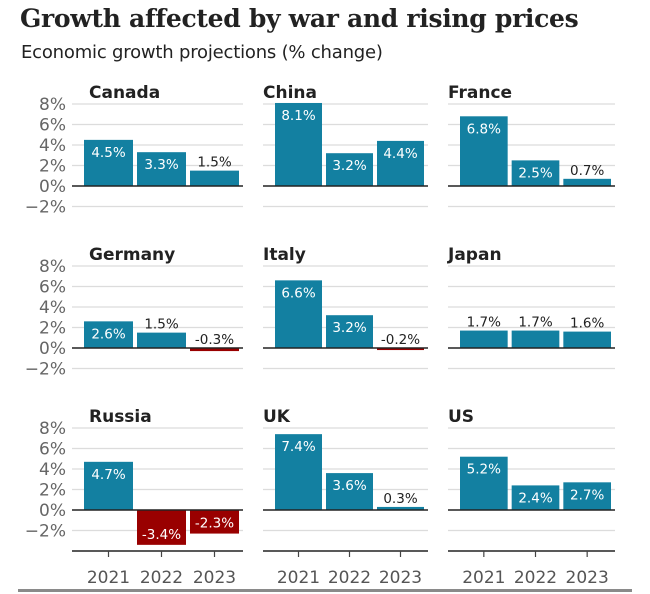  Describe the element at coordinates (461, 417) in the screenshot. I see `panel-title-us: US` at that location.